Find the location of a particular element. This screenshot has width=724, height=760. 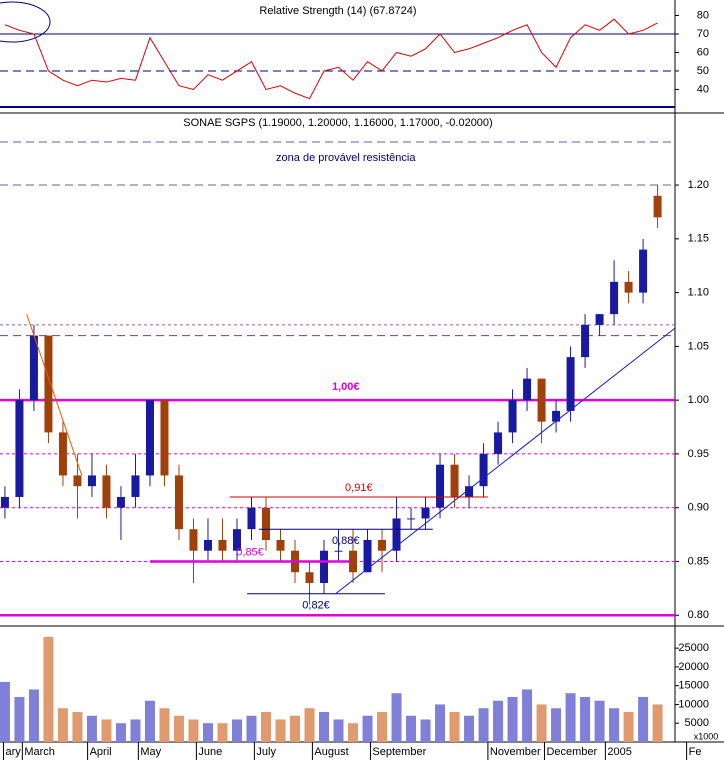

y-tick-label: 70 is located at coordinates (703, 34).